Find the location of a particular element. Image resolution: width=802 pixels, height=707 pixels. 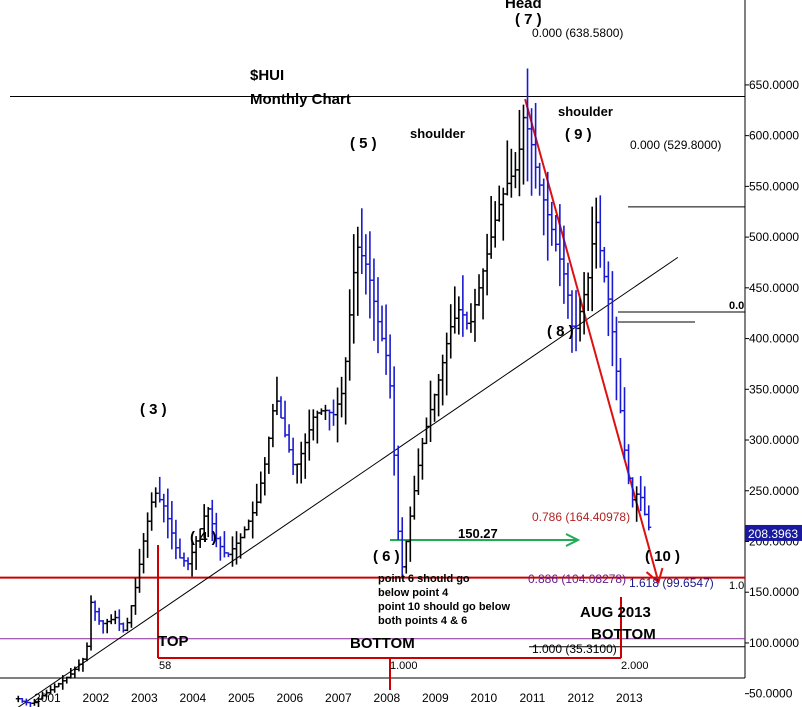

label-aug-2013: AUG 2013 is located at coordinates (615, 612).